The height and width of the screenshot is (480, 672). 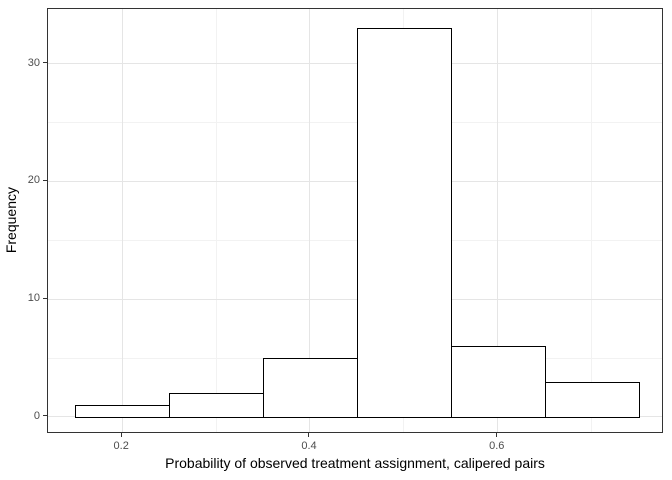 What do you see at coordinates (33, 298) in the screenshot?
I see `y-tick-label: 10` at bounding box center [33, 298].